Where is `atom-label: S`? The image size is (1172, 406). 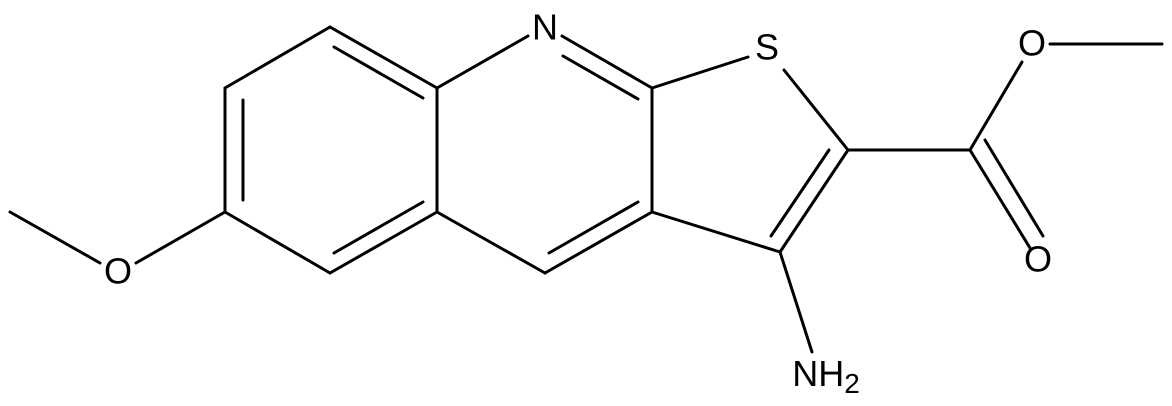
atom-label: S is located at coordinates (767, 47).